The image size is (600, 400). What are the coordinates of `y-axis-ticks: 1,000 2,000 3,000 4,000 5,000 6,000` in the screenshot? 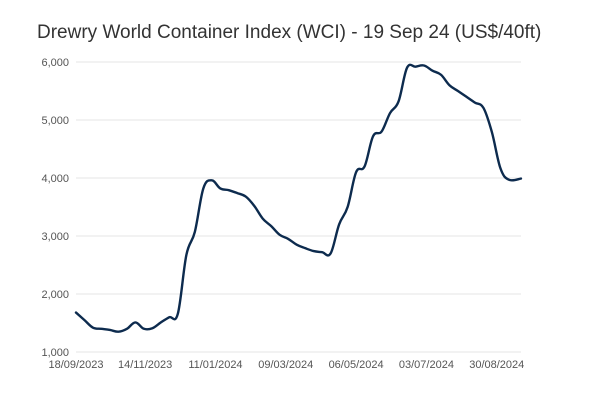 It's located at (55, 208).